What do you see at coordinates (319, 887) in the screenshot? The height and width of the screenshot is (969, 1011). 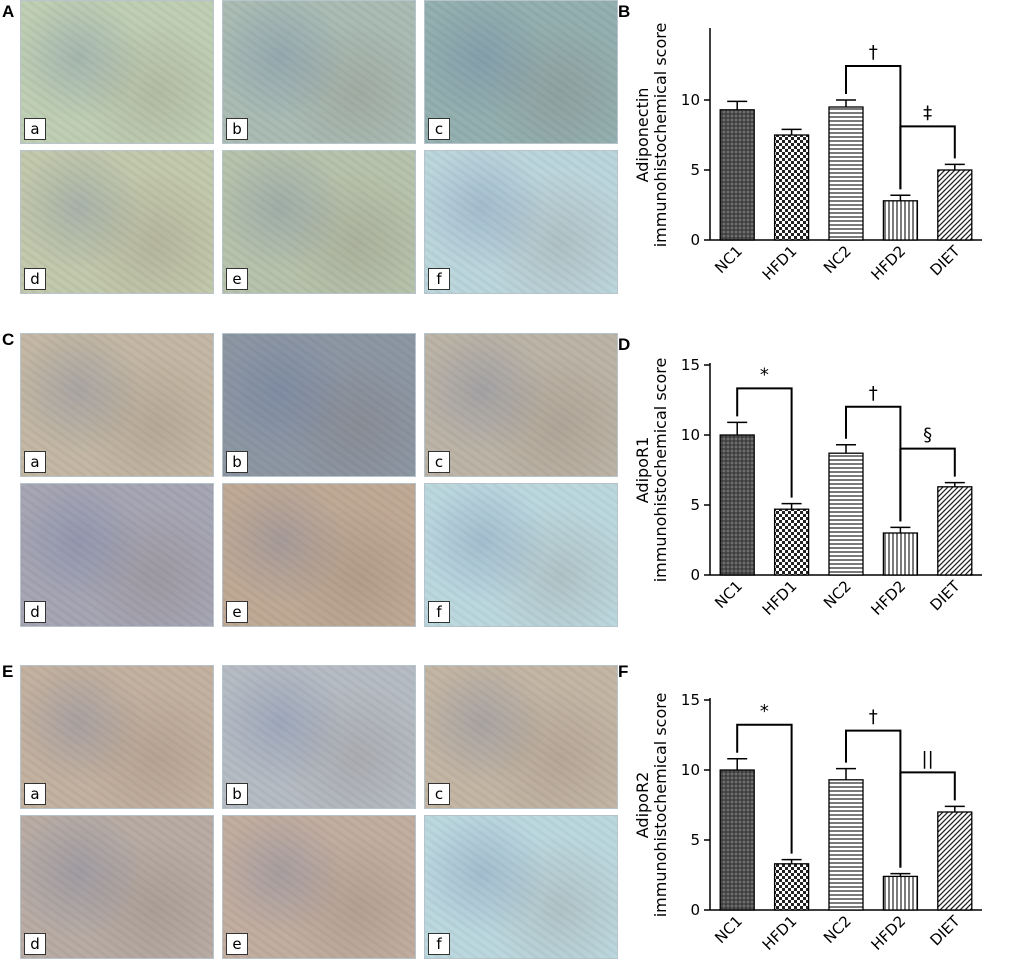 I see `micrograph-e-e: e` at bounding box center [319, 887].